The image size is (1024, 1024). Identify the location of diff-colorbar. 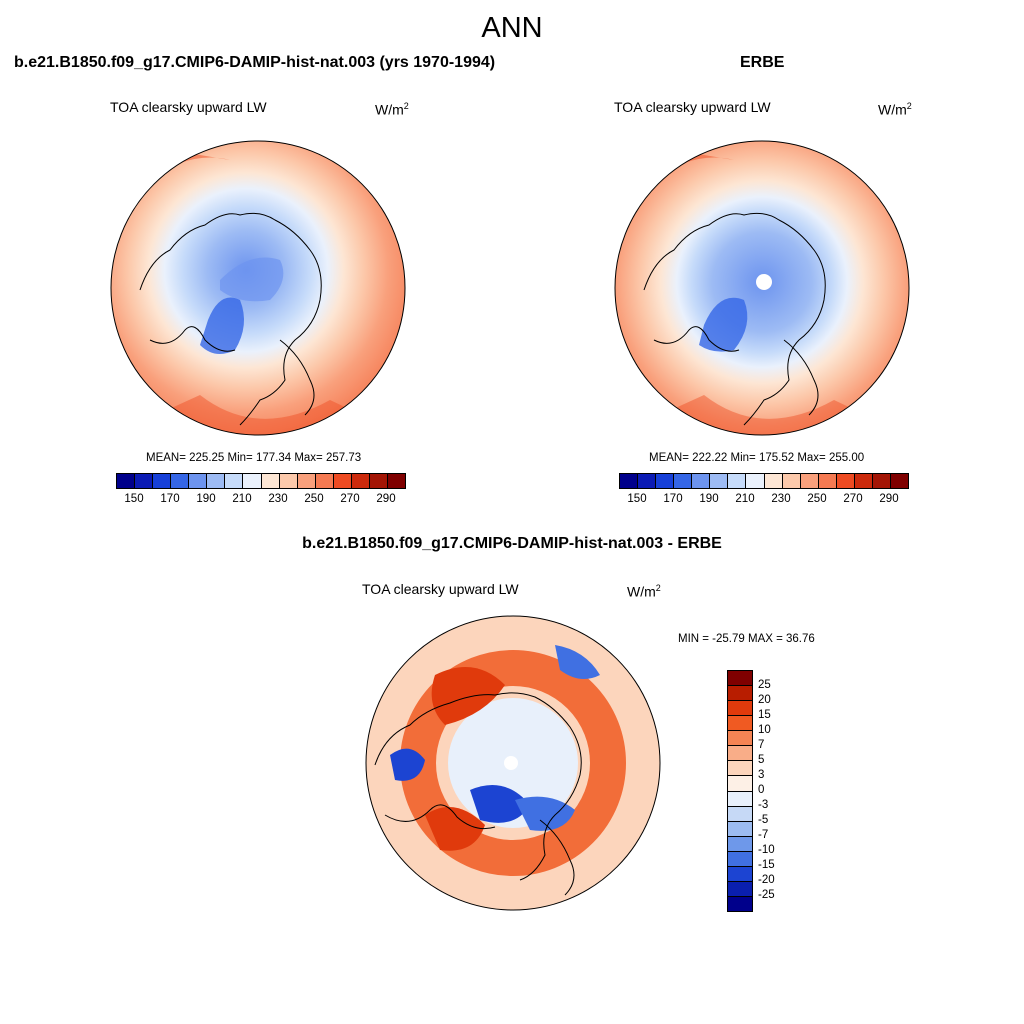
(740, 791).